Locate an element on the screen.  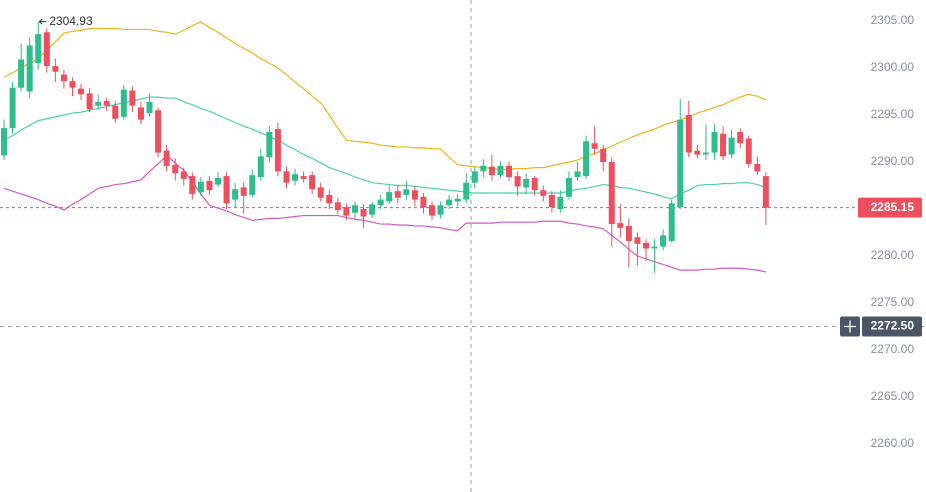
y-tick-label: 2290.00 is located at coordinates (893, 161).